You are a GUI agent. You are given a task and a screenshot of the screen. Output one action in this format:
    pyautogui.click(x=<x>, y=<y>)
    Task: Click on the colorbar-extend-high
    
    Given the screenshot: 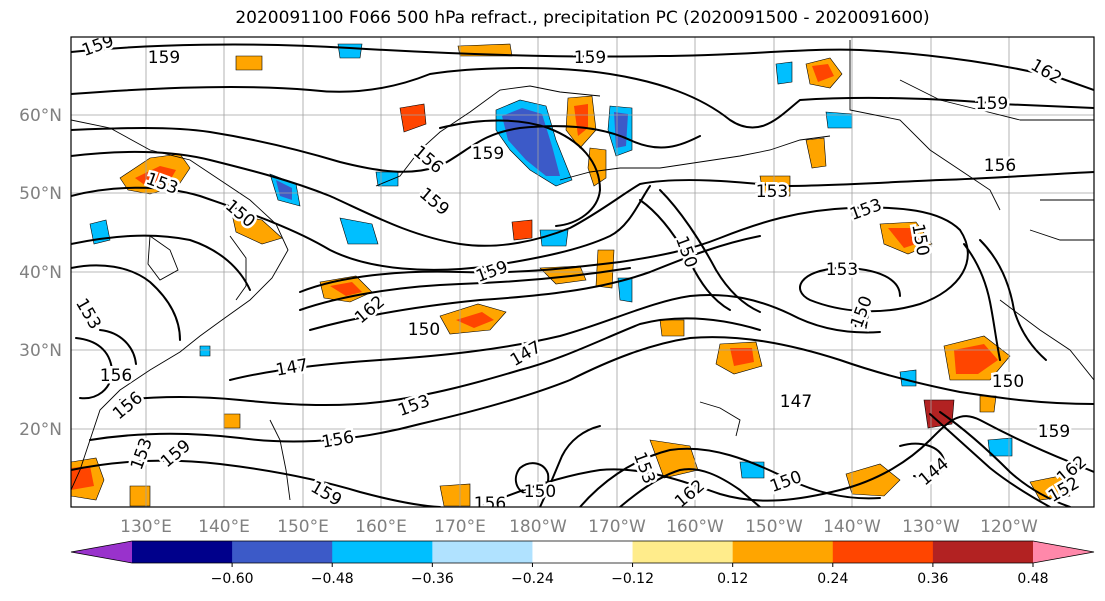 What is the action you would take?
    pyautogui.click(x=1063, y=552)
    